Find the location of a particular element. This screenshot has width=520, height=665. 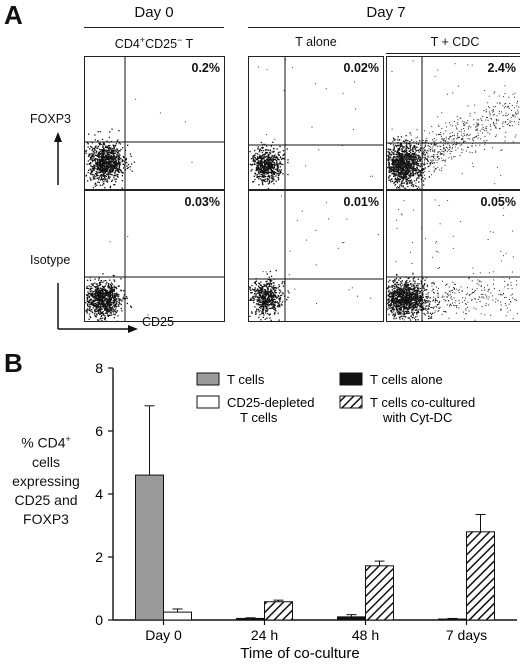

col1-text-cd4: CD4 is located at coordinates (127, 44).